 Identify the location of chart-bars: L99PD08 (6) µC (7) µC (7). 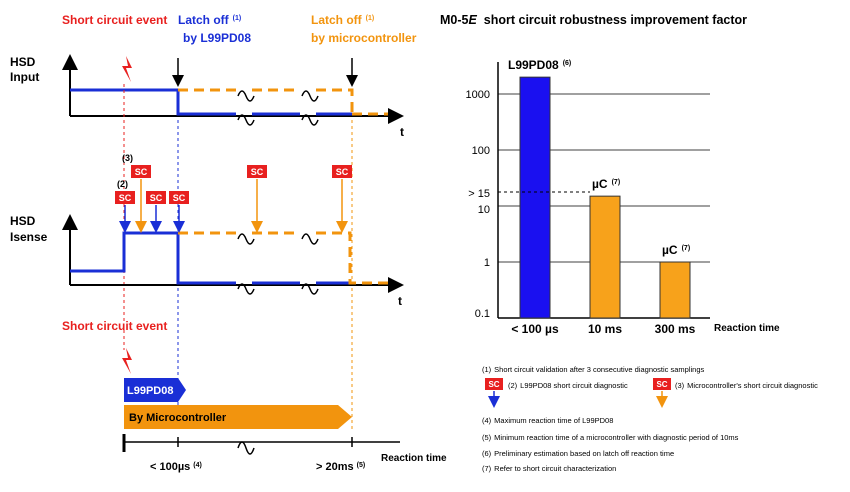
(599, 188).